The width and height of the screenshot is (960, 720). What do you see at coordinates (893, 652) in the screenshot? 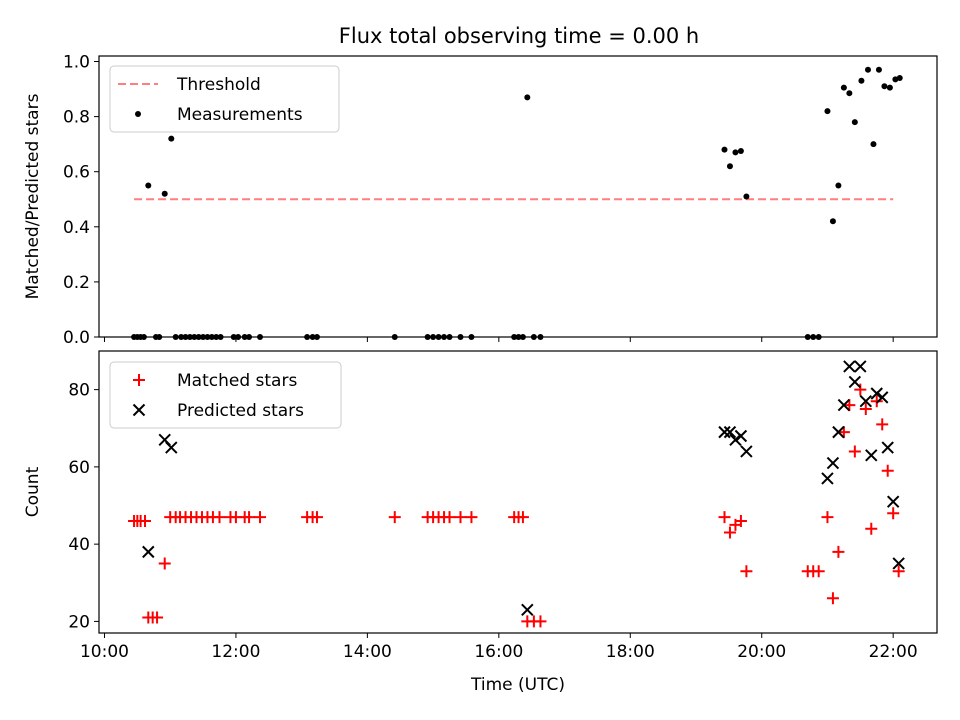
I see `x-tick-label: 22:00` at bounding box center [893, 652].